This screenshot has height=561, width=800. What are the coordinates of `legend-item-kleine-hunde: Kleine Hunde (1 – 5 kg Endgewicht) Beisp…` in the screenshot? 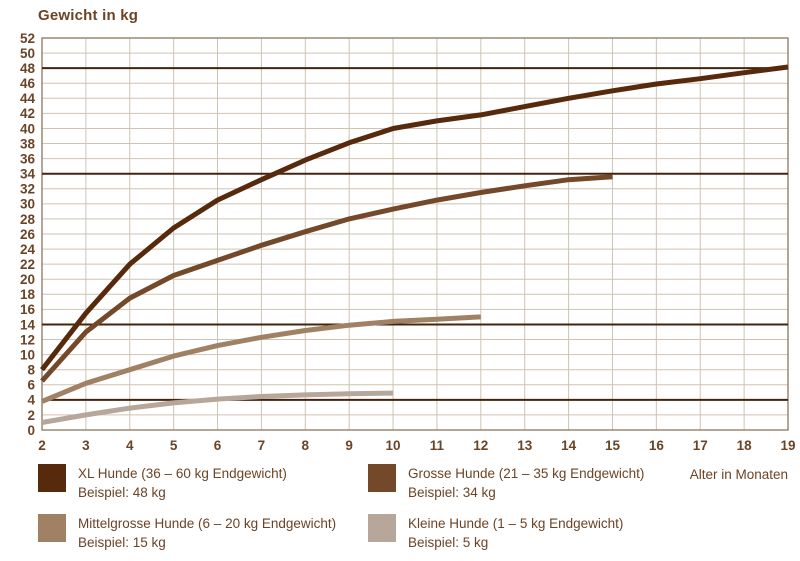 It's located at (495, 533).